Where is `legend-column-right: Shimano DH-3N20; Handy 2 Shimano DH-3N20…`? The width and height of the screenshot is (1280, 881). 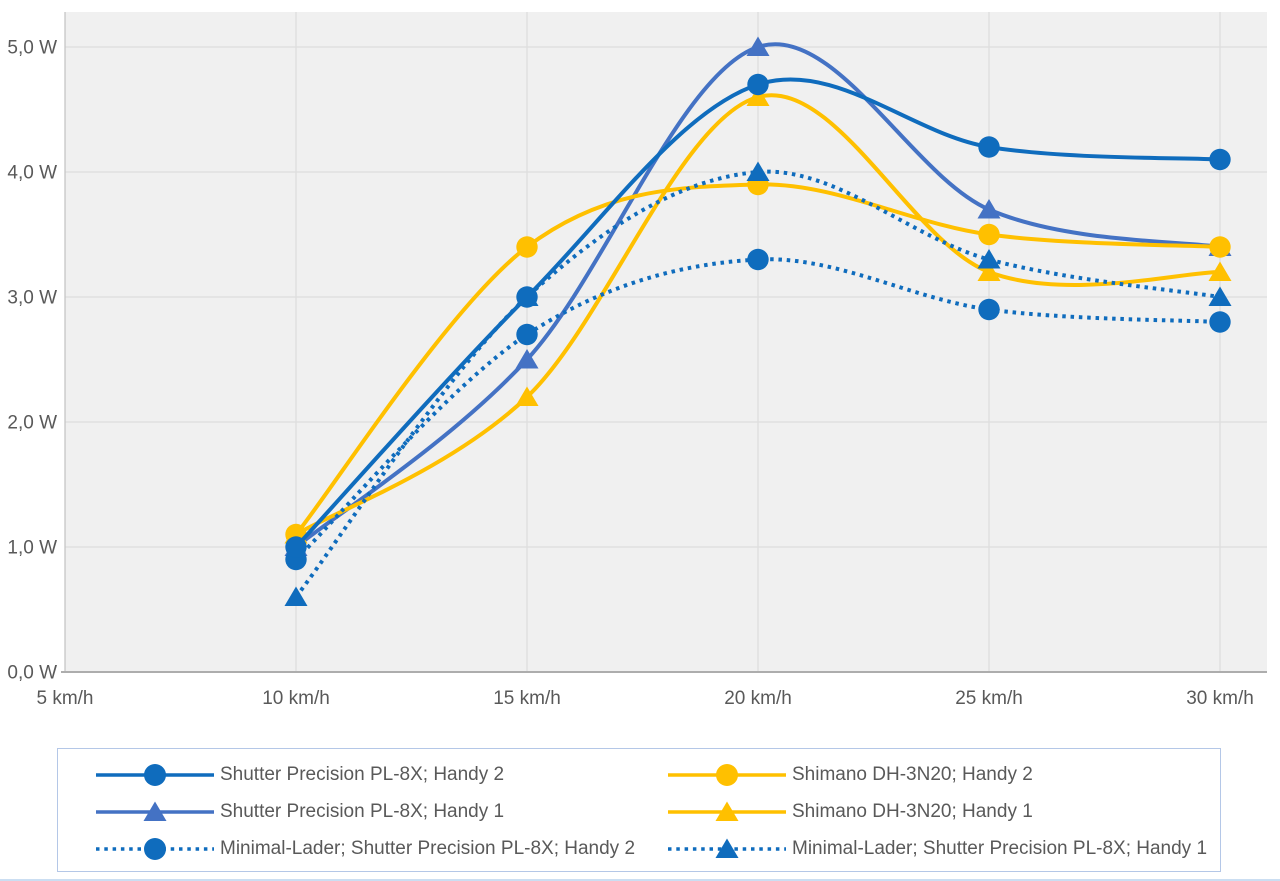 legend-column-right: Shimano DH-3N20; Handy 2 Shimano DH-3N20… is located at coordinates (937, 811).